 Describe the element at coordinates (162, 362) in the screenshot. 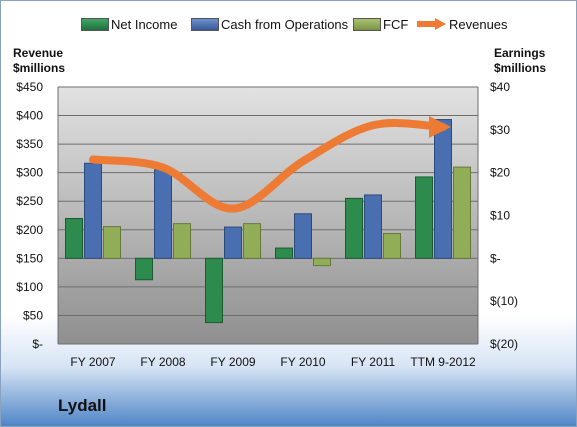

I see `category-label: FY 2008` at that location.